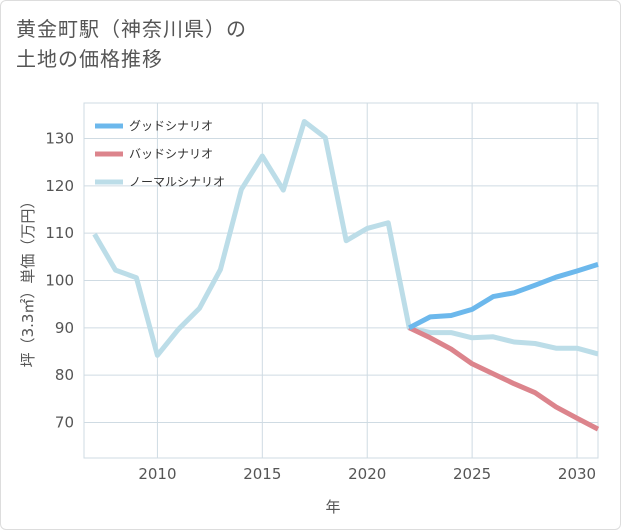  I want to click on y-tick-label: 130, so click(59, 139).